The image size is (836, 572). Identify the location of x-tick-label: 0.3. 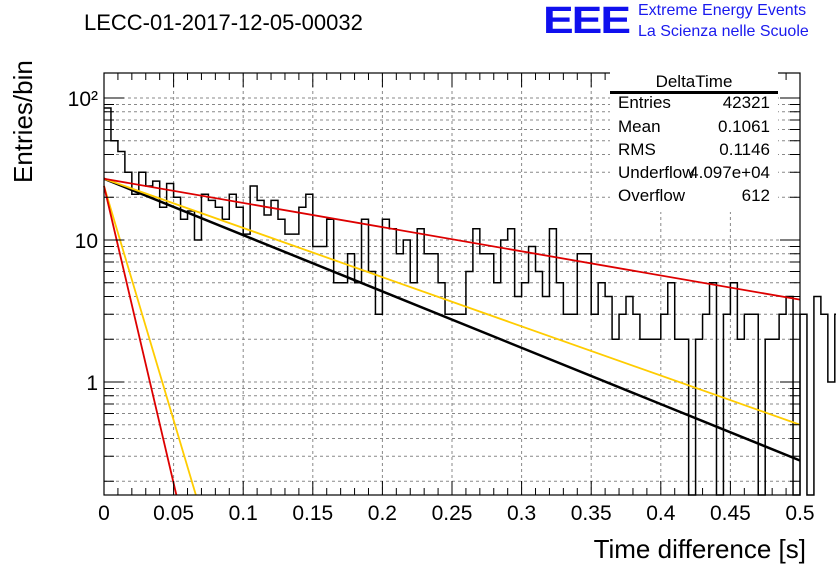
(521, 513).